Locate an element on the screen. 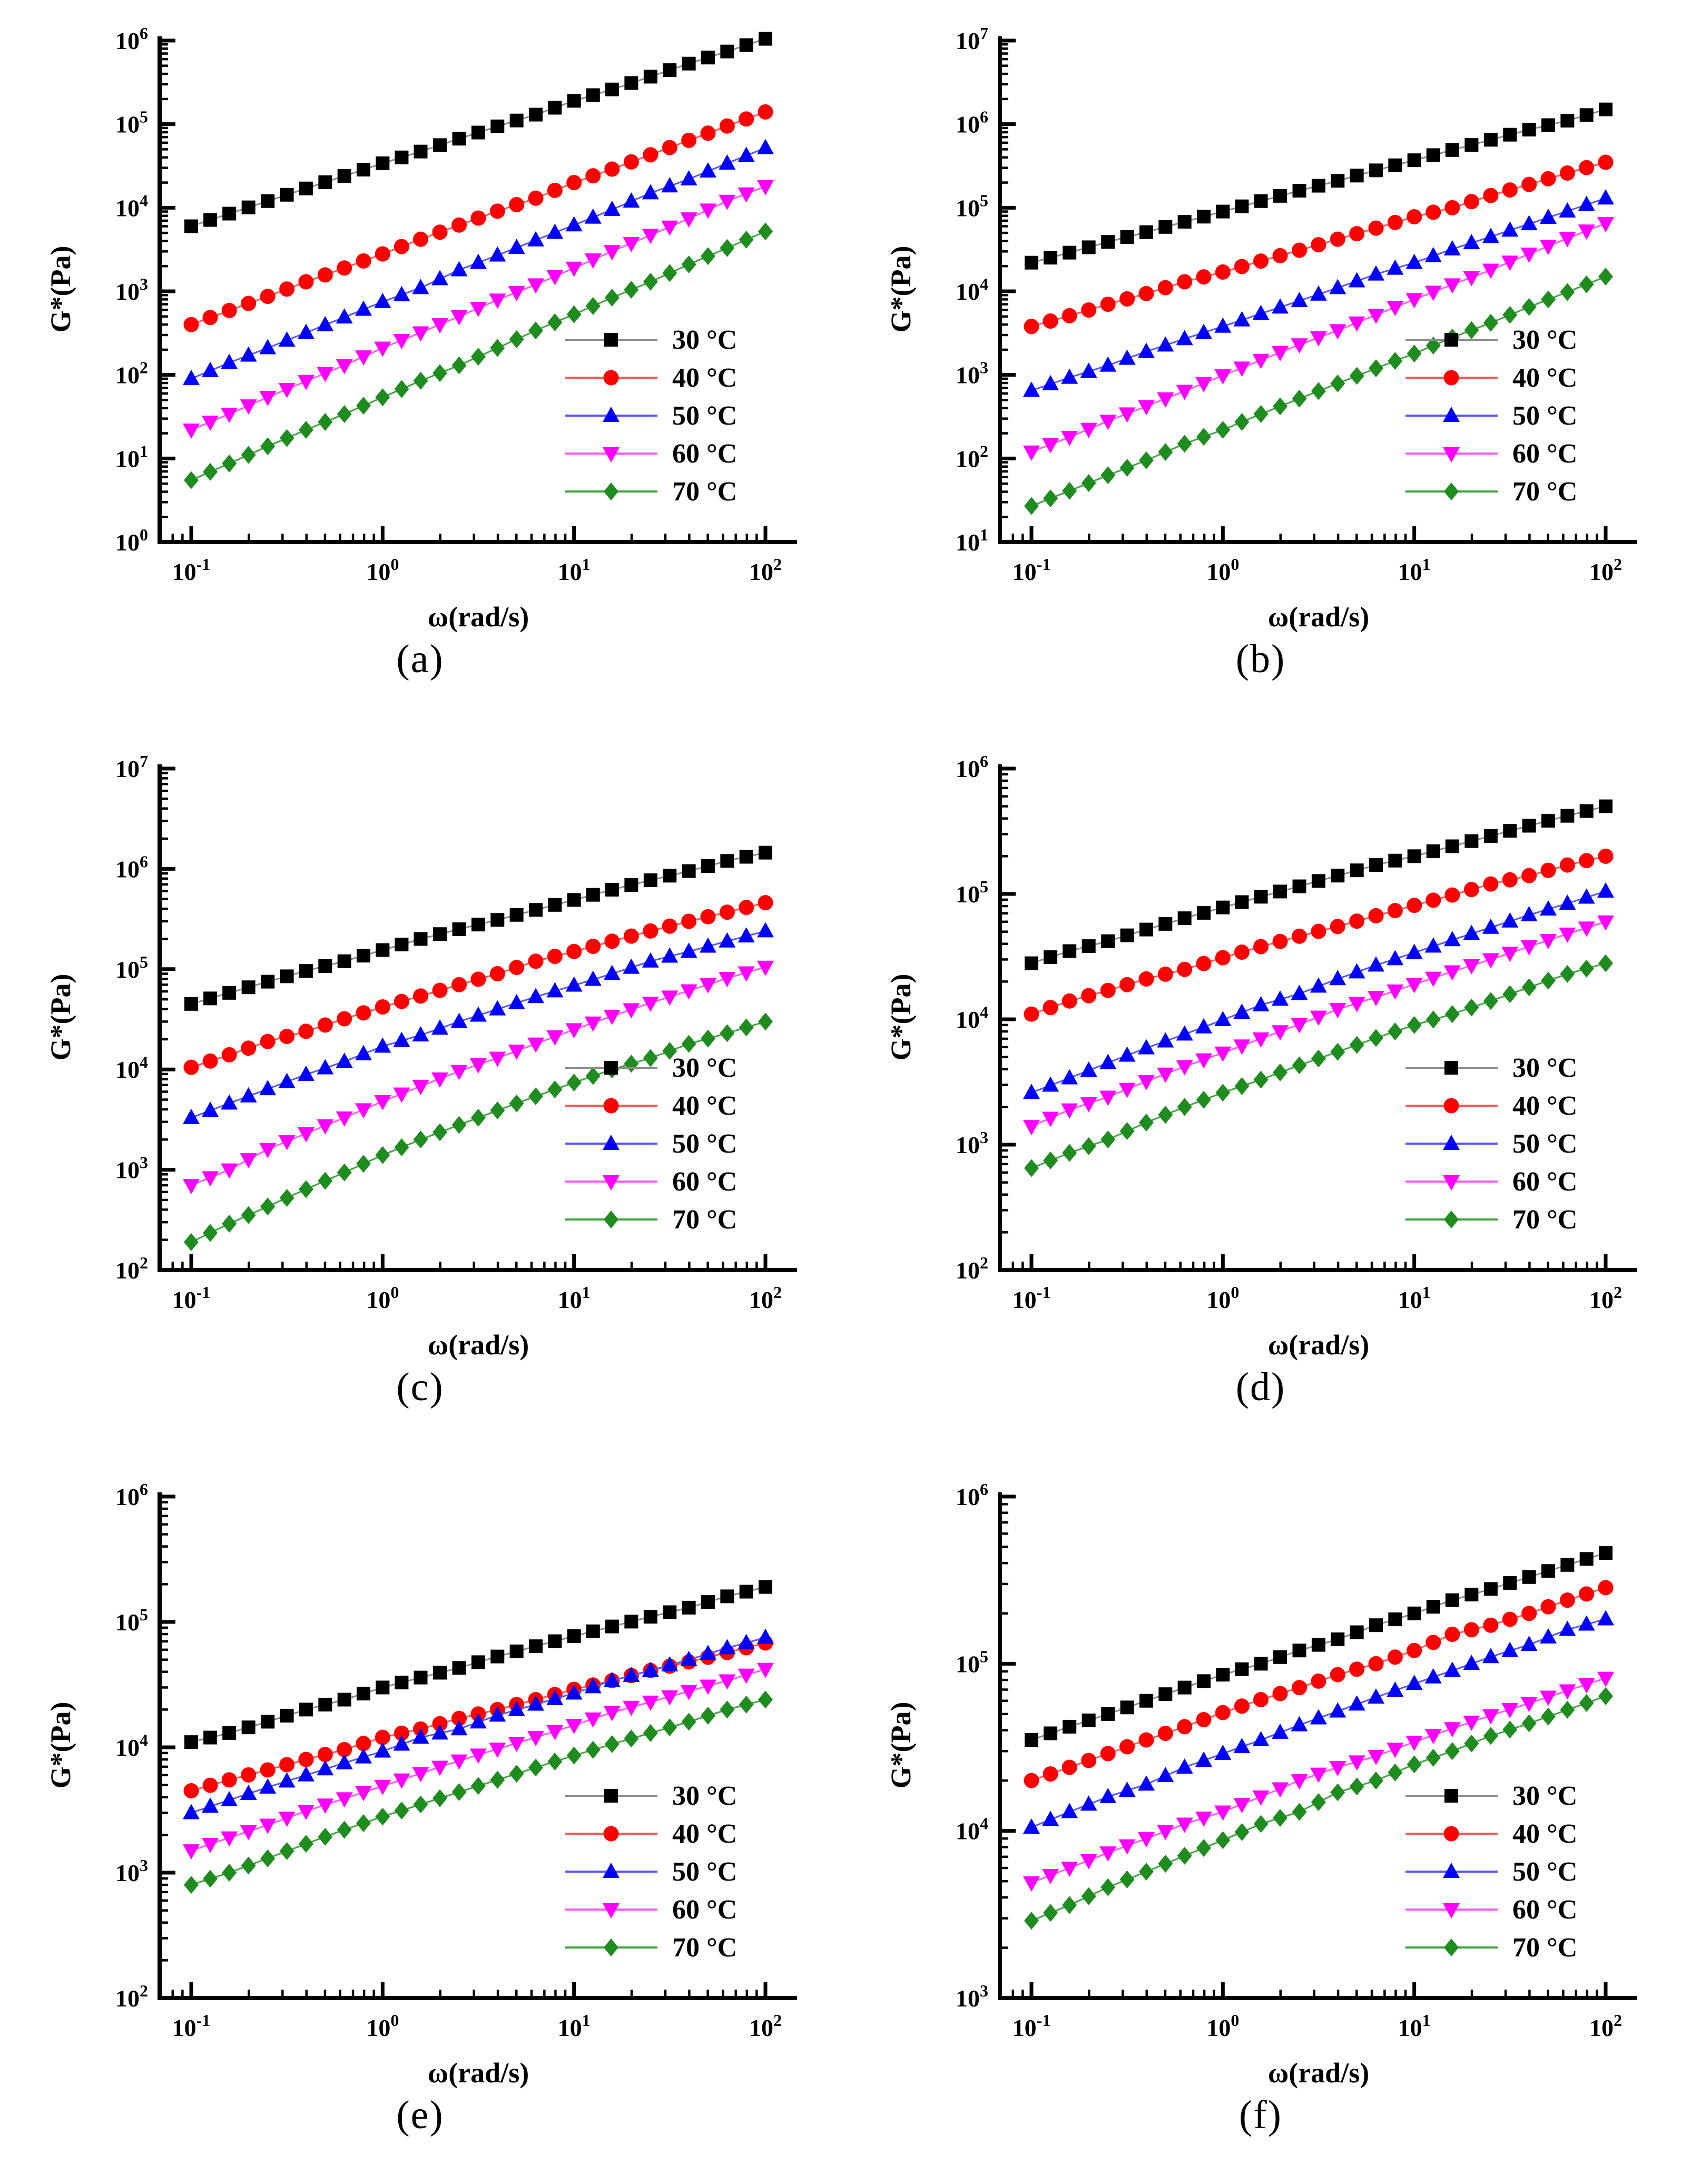 The image size is (1681, 2184). legend-label: 60 °C is located at coordinates (704, 454).